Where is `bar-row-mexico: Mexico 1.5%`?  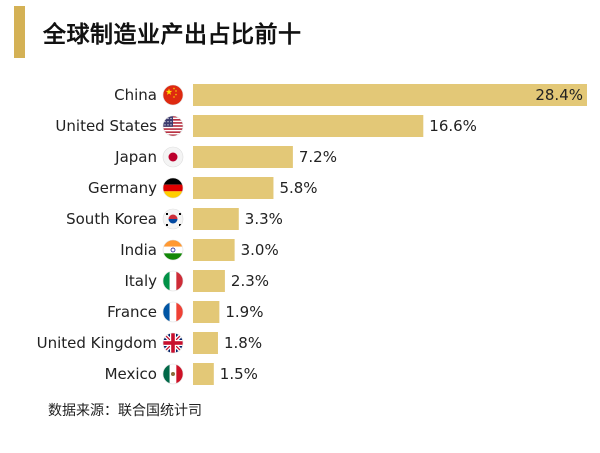
bar-row-mexico: Mexico 1.5% is located at coordinates (181, 374).